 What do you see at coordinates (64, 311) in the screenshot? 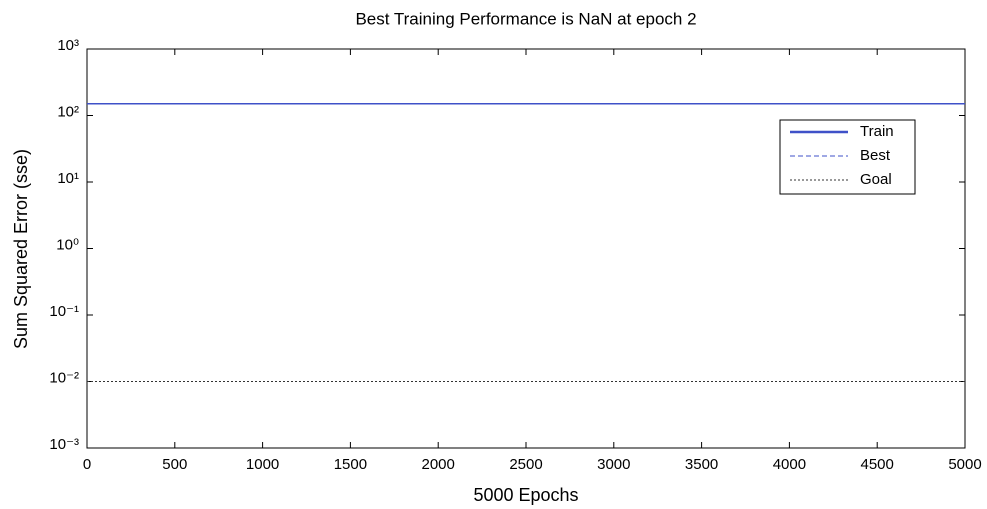
I see `y-tick-label: 10⁻¹` at bounding box center [64, 311].